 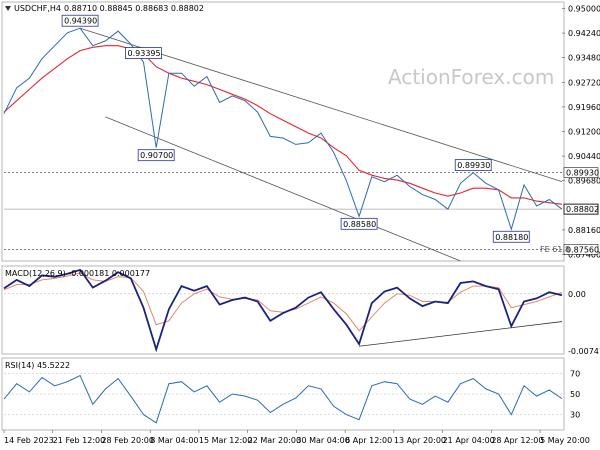 What do you see at coordinates (584, 132) in the screenshot?
I see `price-tick-label: 0.91200` at bounding box center [584, 132].